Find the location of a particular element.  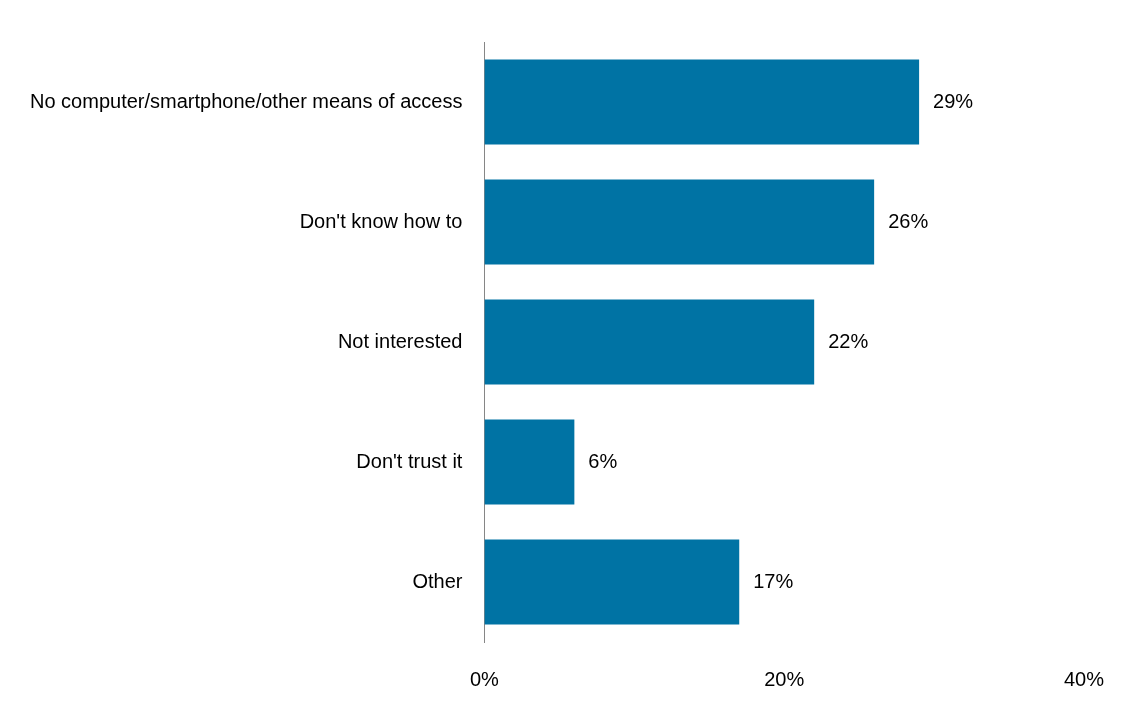

x-tick-label: 20% is located at coordinates (784, 678).